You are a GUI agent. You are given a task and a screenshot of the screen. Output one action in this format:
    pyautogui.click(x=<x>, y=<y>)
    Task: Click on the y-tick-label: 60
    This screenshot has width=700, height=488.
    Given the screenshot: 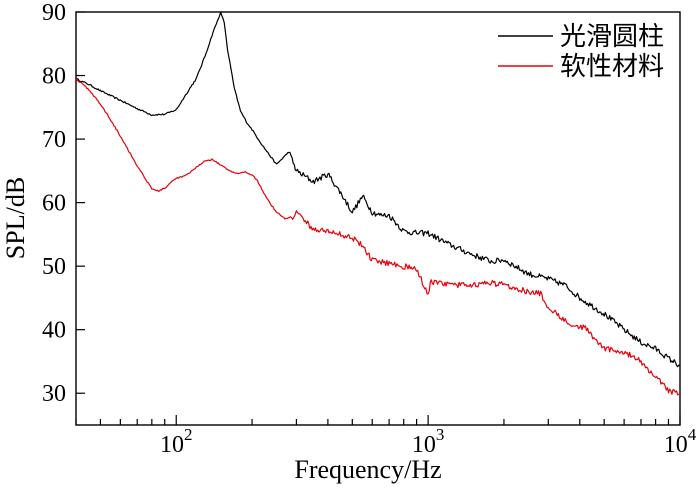 What is the action you would take?
    pyautogui.click(x=54, y=204)
    